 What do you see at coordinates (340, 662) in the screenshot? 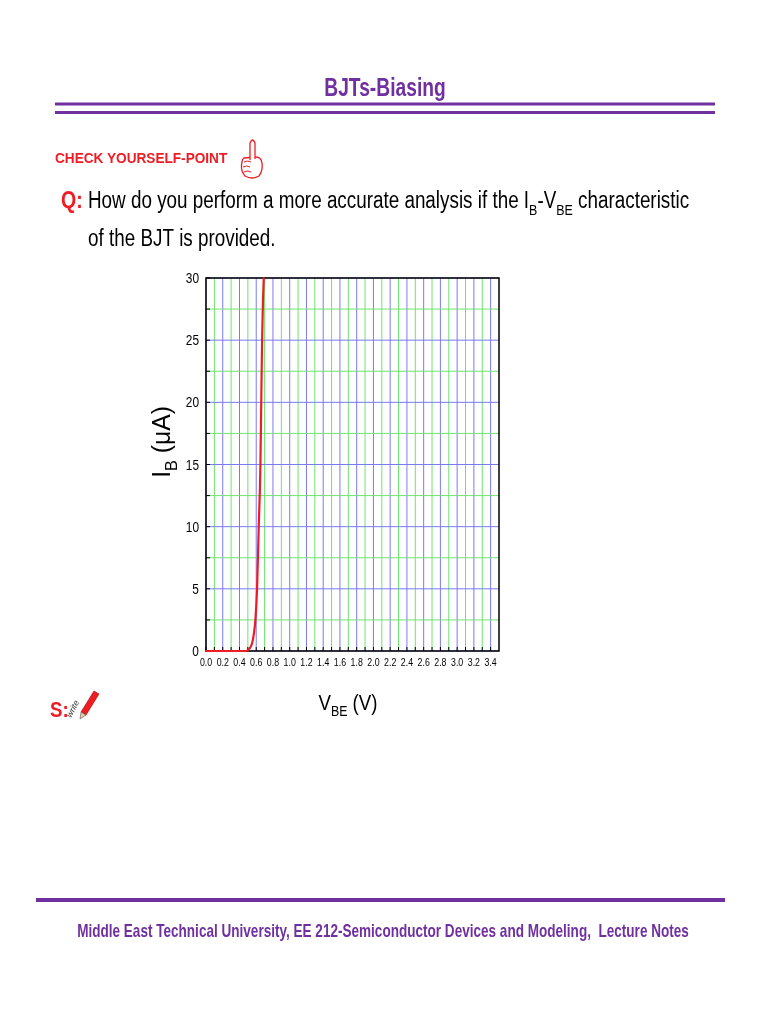
I see `x-tick-label: 1.6` at bounding box center [340, 662].